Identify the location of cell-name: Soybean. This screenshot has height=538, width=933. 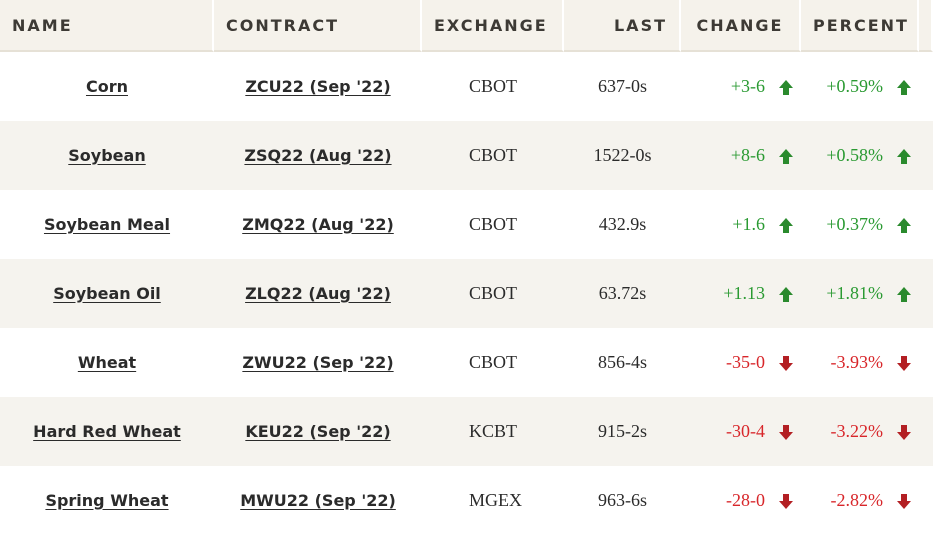
(107, 155).